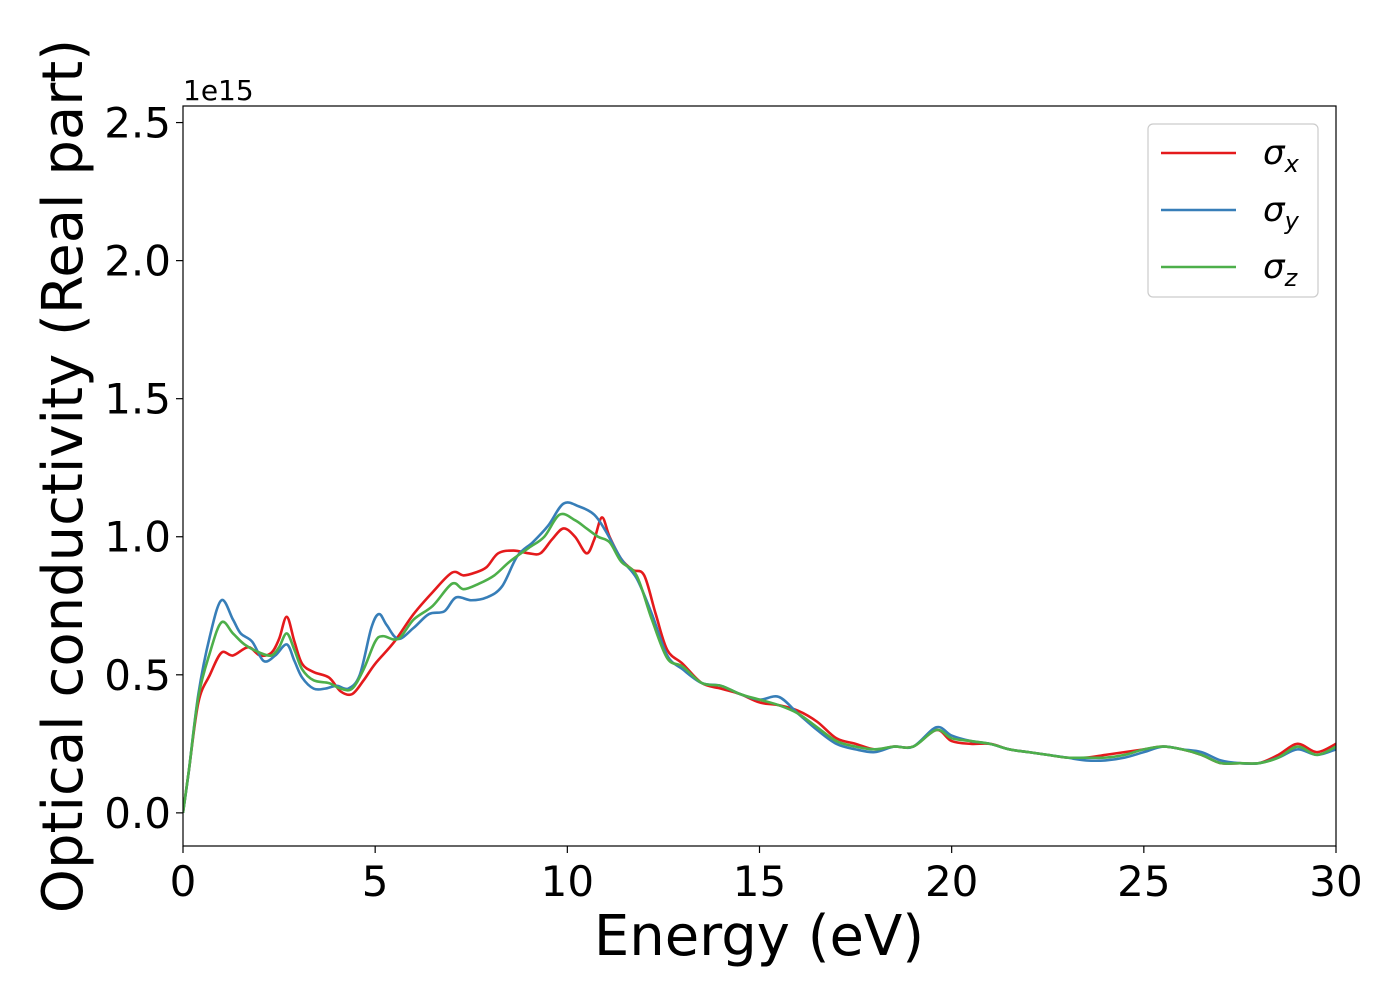 The width and height of the screenshot is (1400, 1000). What do you see at coordinates (1281, 212) in the screenshot?
I see `legend-label-y: σy` at bounding box center [1281, 212].